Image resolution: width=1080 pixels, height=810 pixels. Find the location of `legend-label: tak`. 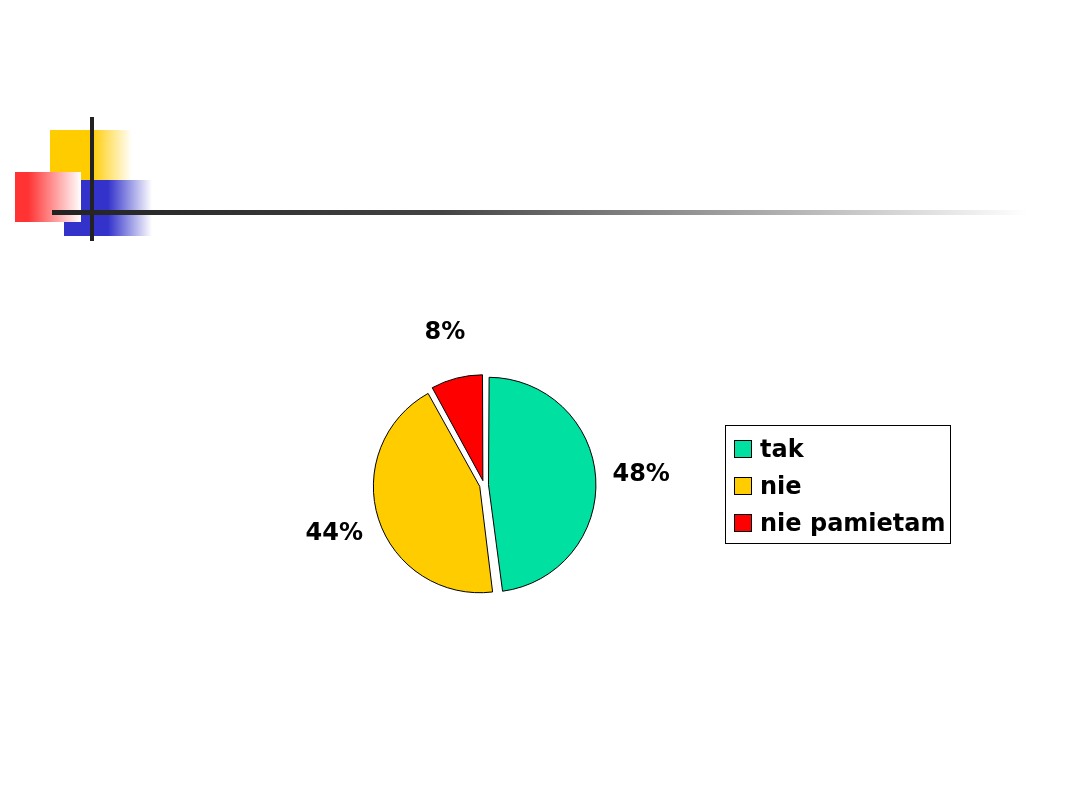

legend-label: tak is located at coordinates (782, 448).